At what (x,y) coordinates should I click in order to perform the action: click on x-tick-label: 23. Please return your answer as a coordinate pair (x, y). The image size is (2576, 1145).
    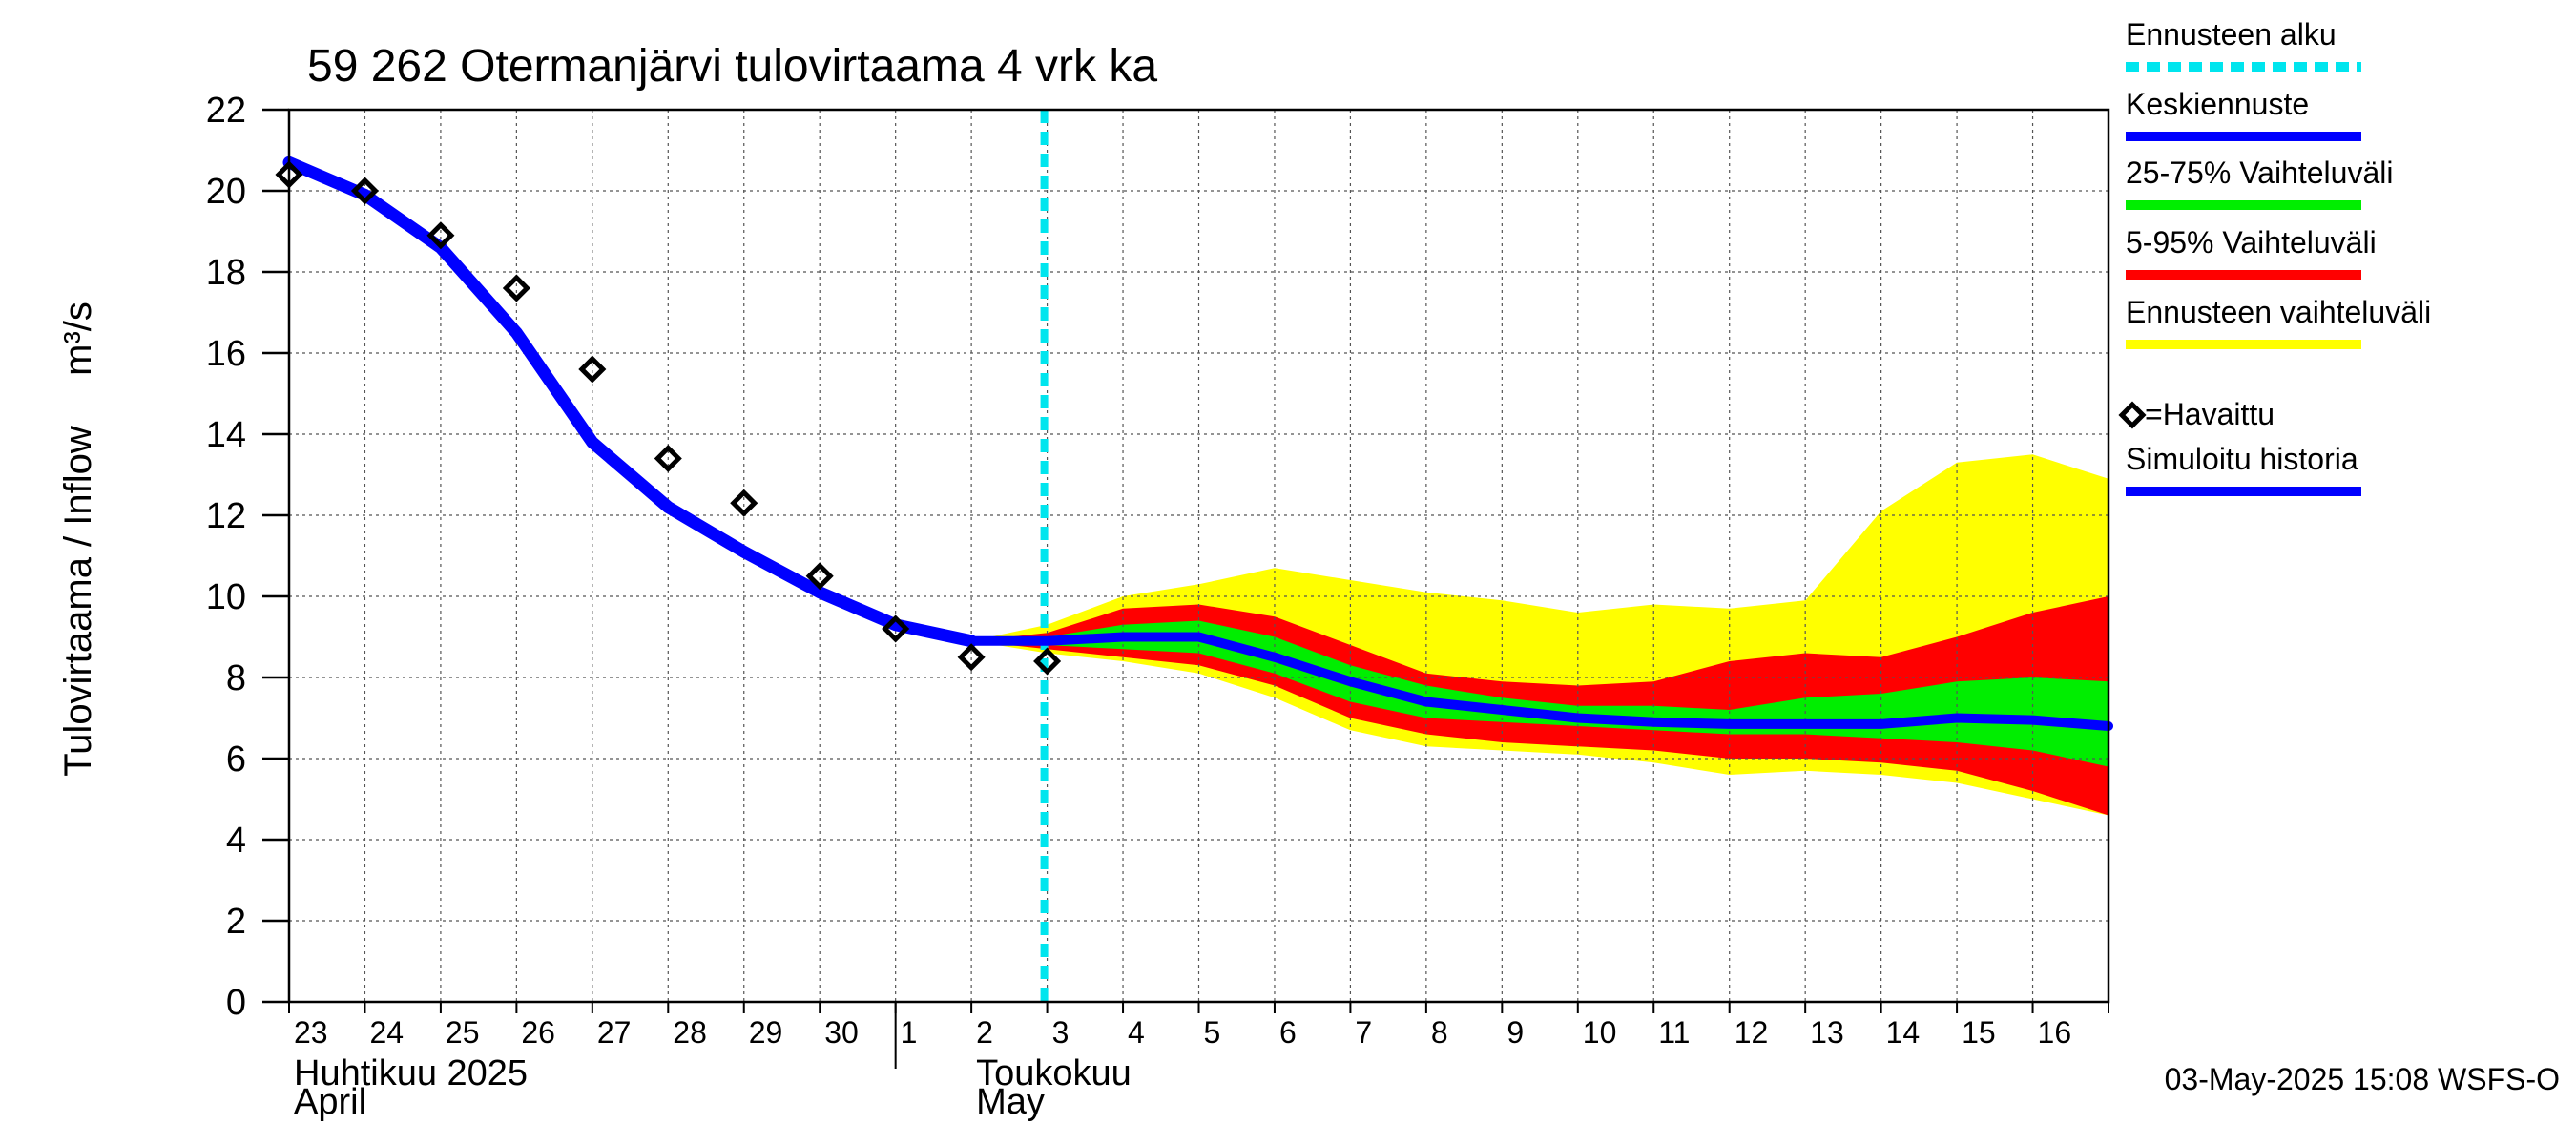
    Looking at the image, I should click on (311, 1032).